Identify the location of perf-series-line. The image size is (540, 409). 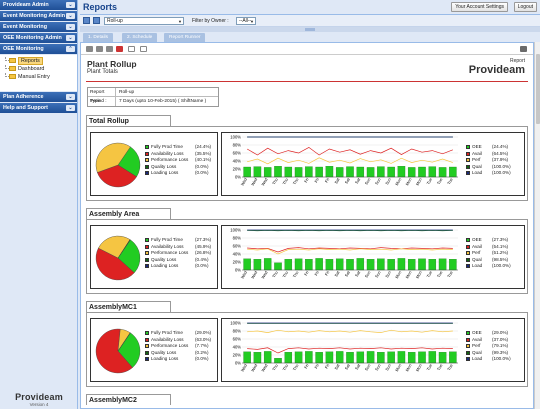
(350, 161).